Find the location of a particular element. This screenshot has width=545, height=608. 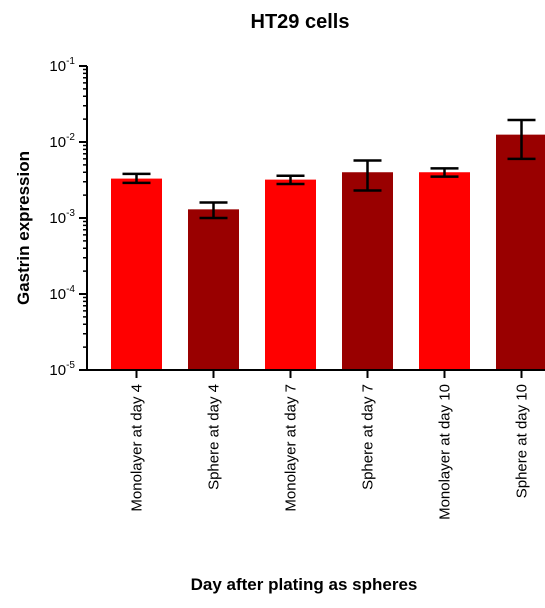

y-axis-label: Gastrin expression is located at coordinates (23, 228).